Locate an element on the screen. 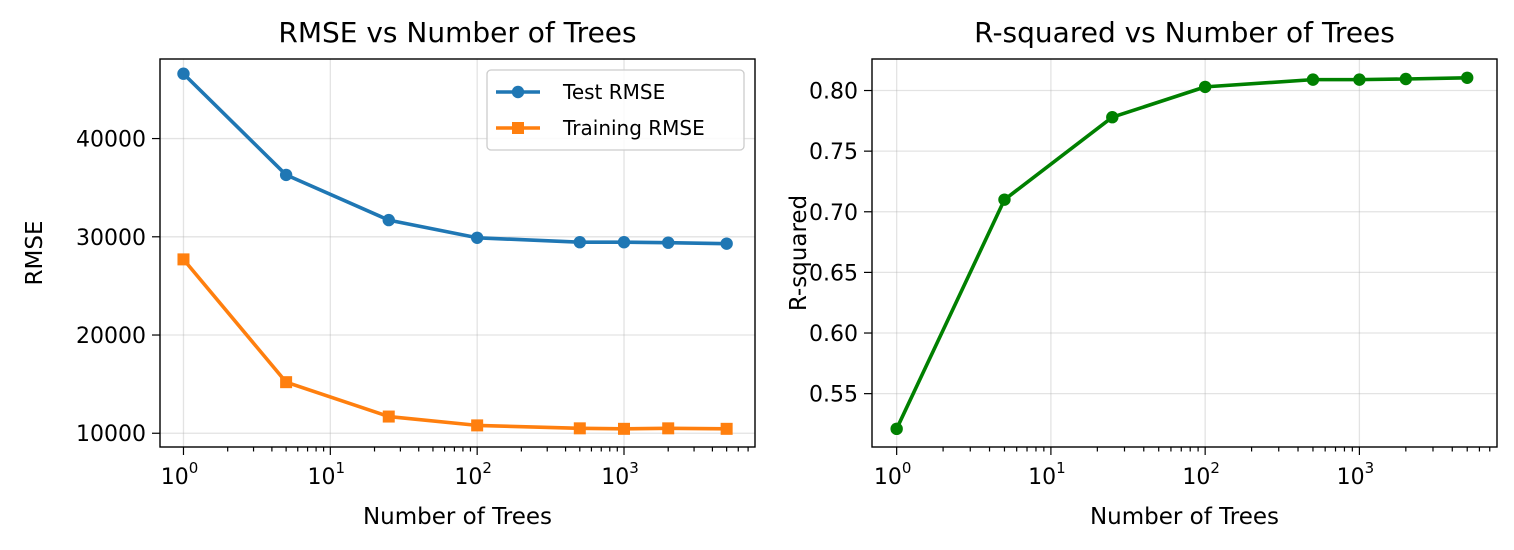 The width and height of the screenshot is (1514, 550). y-tick-label: 0.60 is located at coordinates (833, 334).